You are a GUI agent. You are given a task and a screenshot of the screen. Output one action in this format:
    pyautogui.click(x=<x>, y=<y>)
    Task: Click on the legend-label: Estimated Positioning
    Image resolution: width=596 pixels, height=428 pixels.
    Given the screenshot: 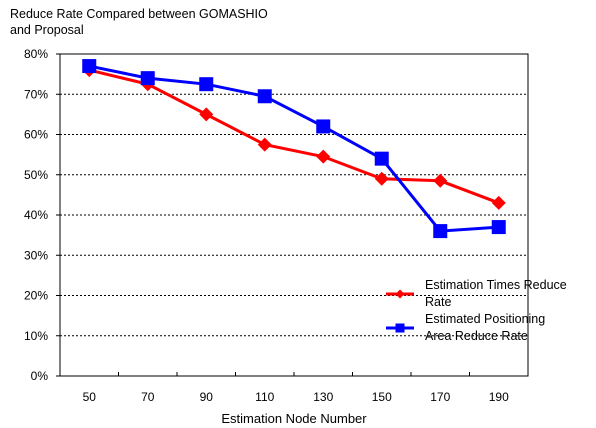 What is the action you would take?
    pyautogui.click(x=485, y=319)
    